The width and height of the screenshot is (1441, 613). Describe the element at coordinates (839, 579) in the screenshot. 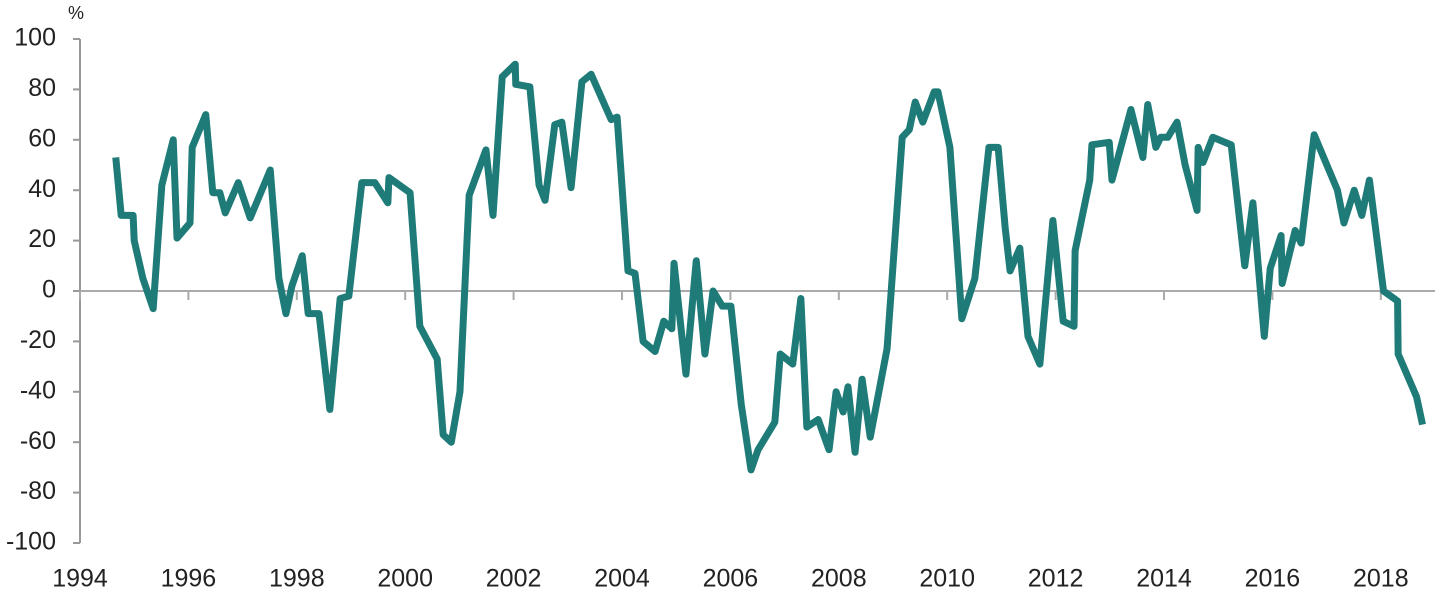

I see `x-tick-label: 2008` at that location.